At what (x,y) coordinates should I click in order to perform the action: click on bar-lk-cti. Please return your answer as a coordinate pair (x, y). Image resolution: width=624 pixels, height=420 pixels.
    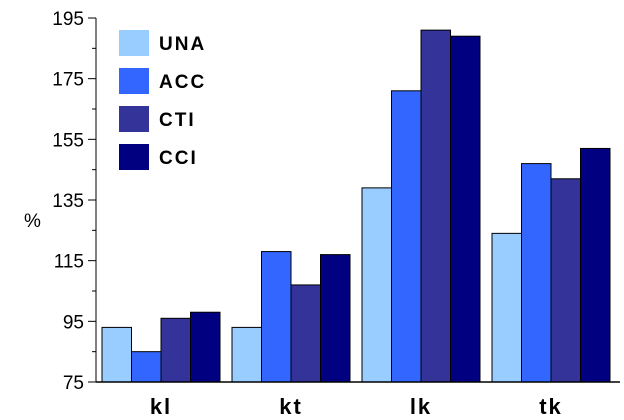
    Looking at the image, I should click on (435, 206).